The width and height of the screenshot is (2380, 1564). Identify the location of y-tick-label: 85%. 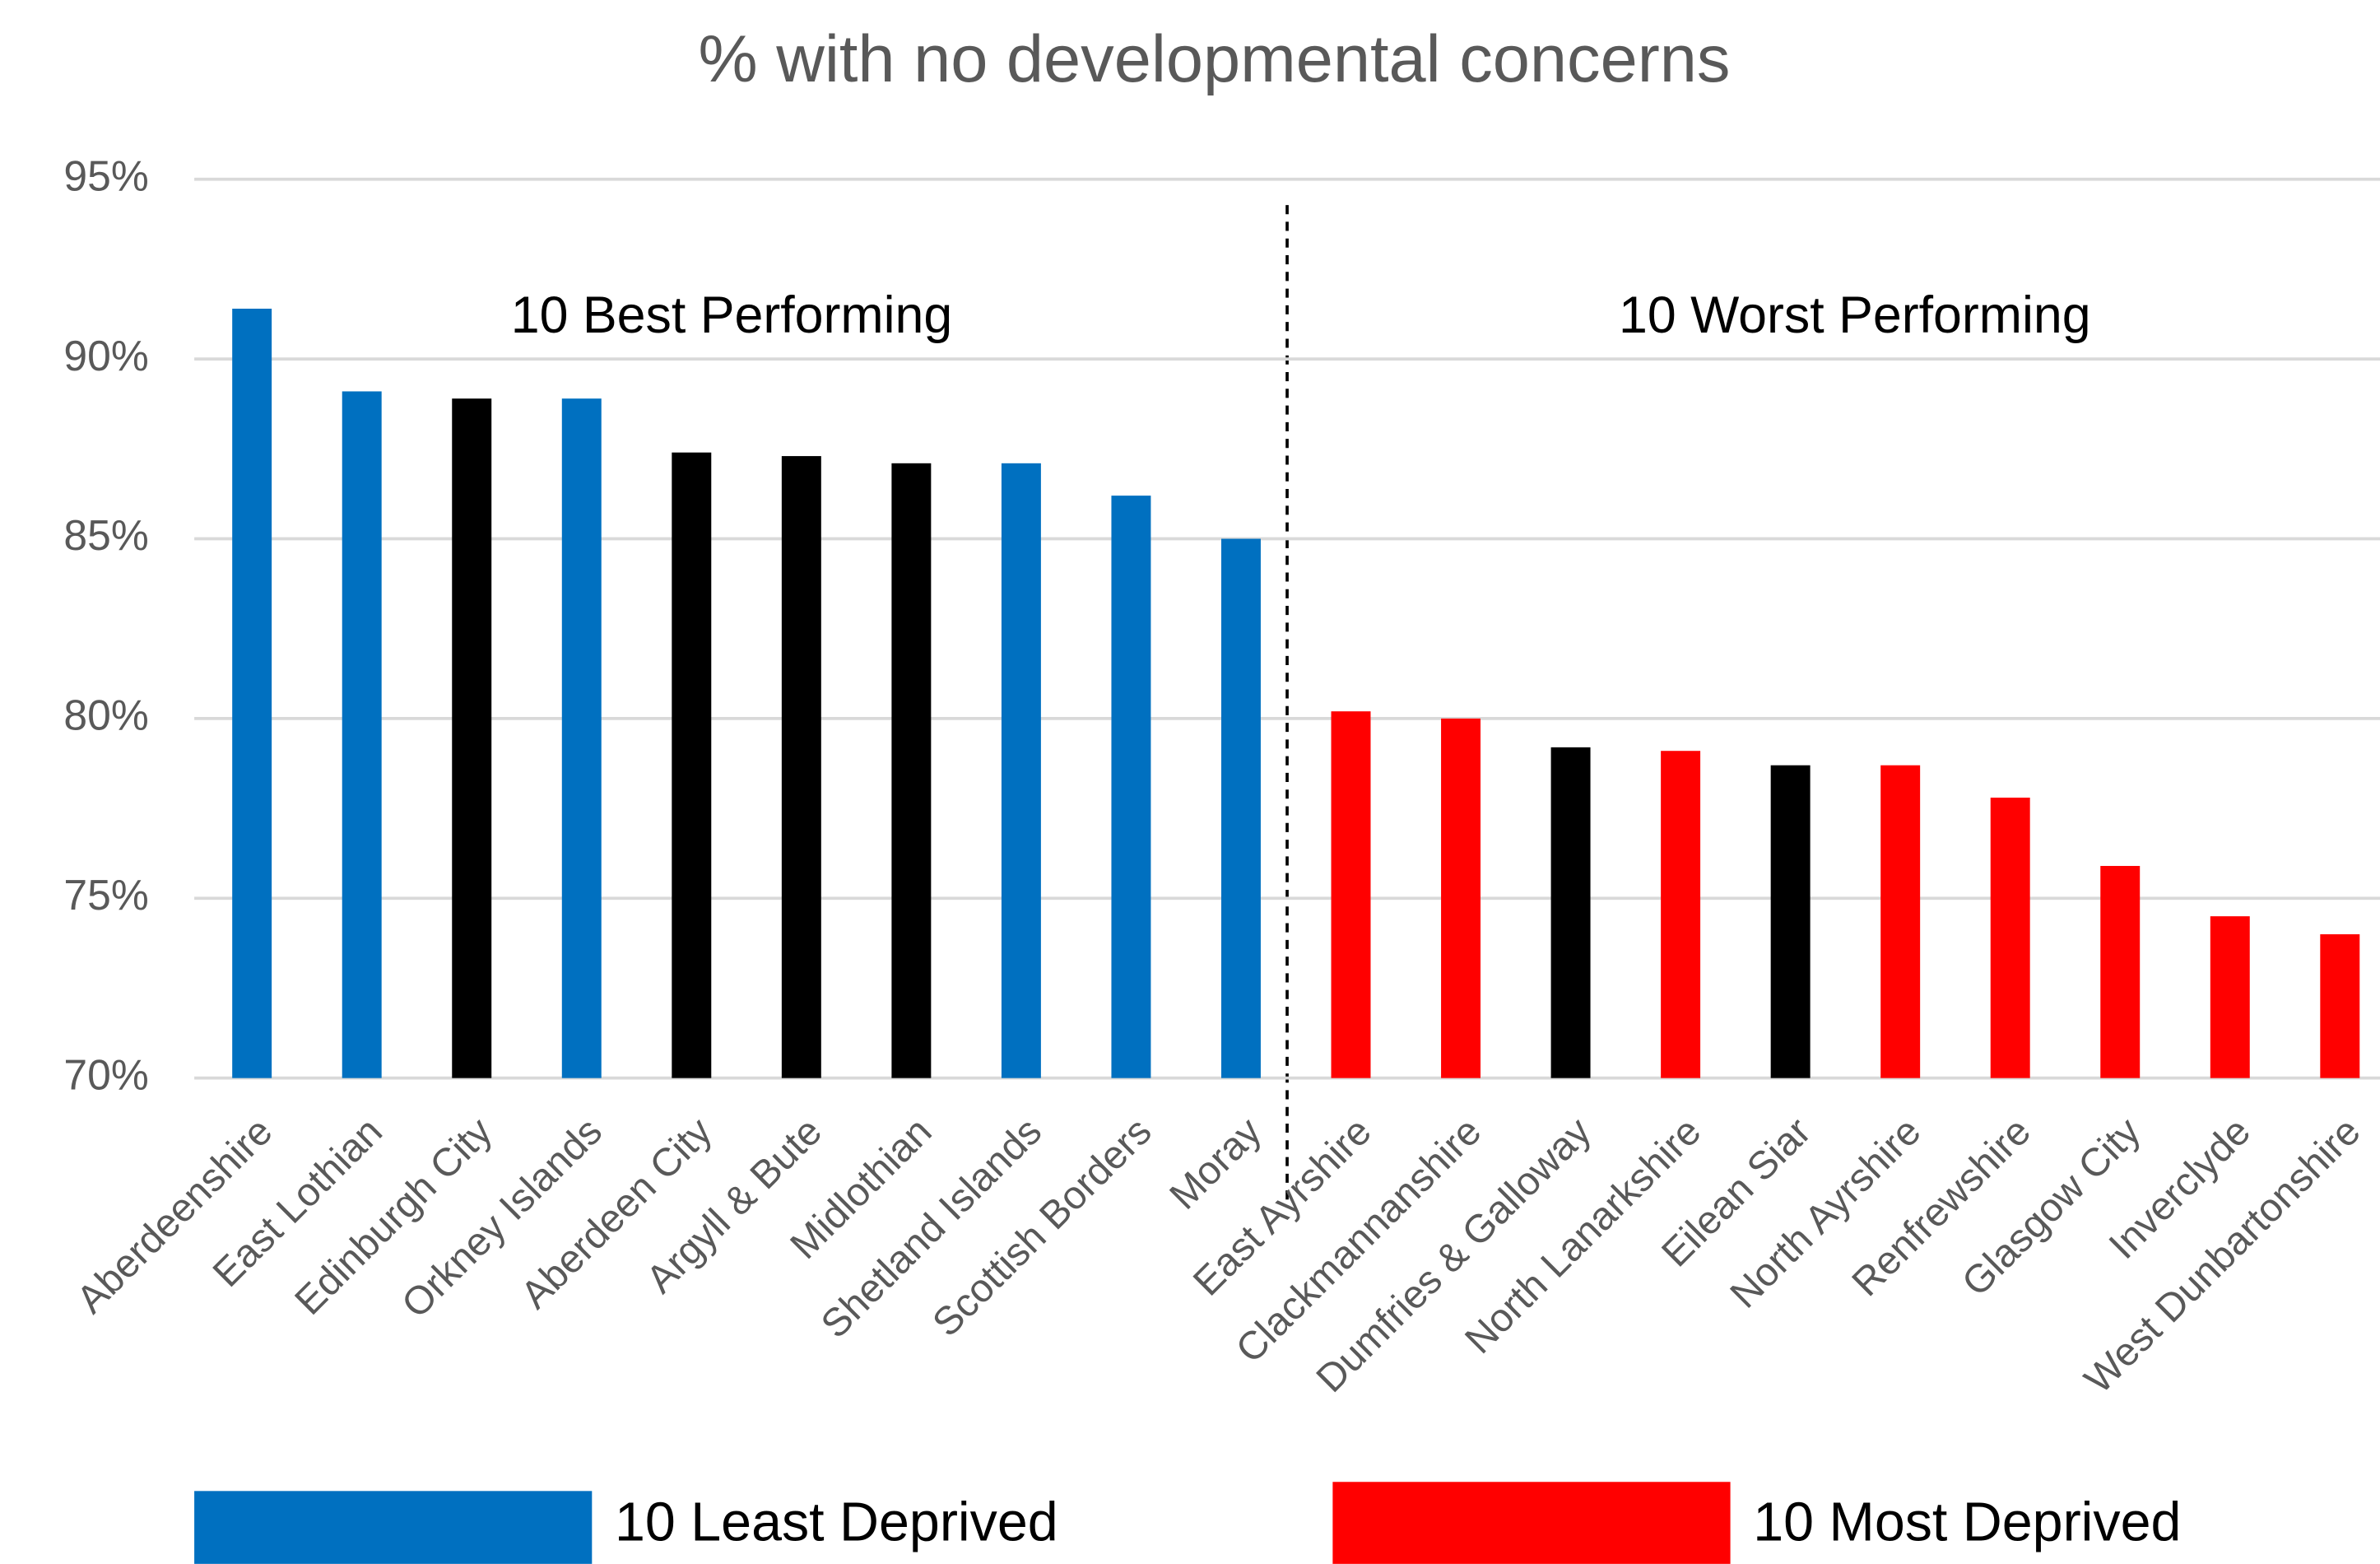
(105, 535).